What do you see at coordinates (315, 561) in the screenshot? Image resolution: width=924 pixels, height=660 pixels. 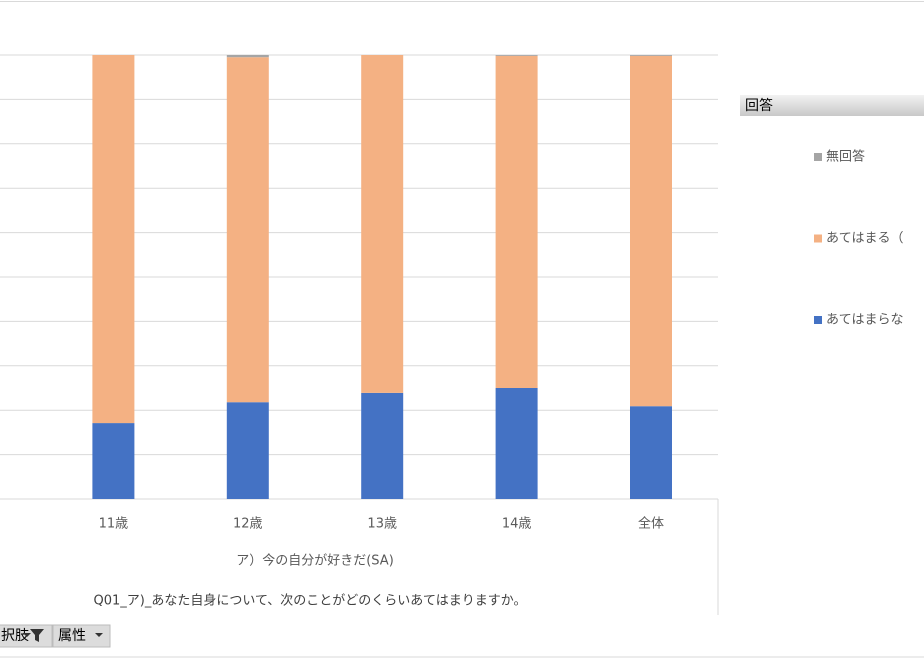 I see `x-axis-title: ア）今の自分が好きだ(SA)` at bounding box center [315, 561].